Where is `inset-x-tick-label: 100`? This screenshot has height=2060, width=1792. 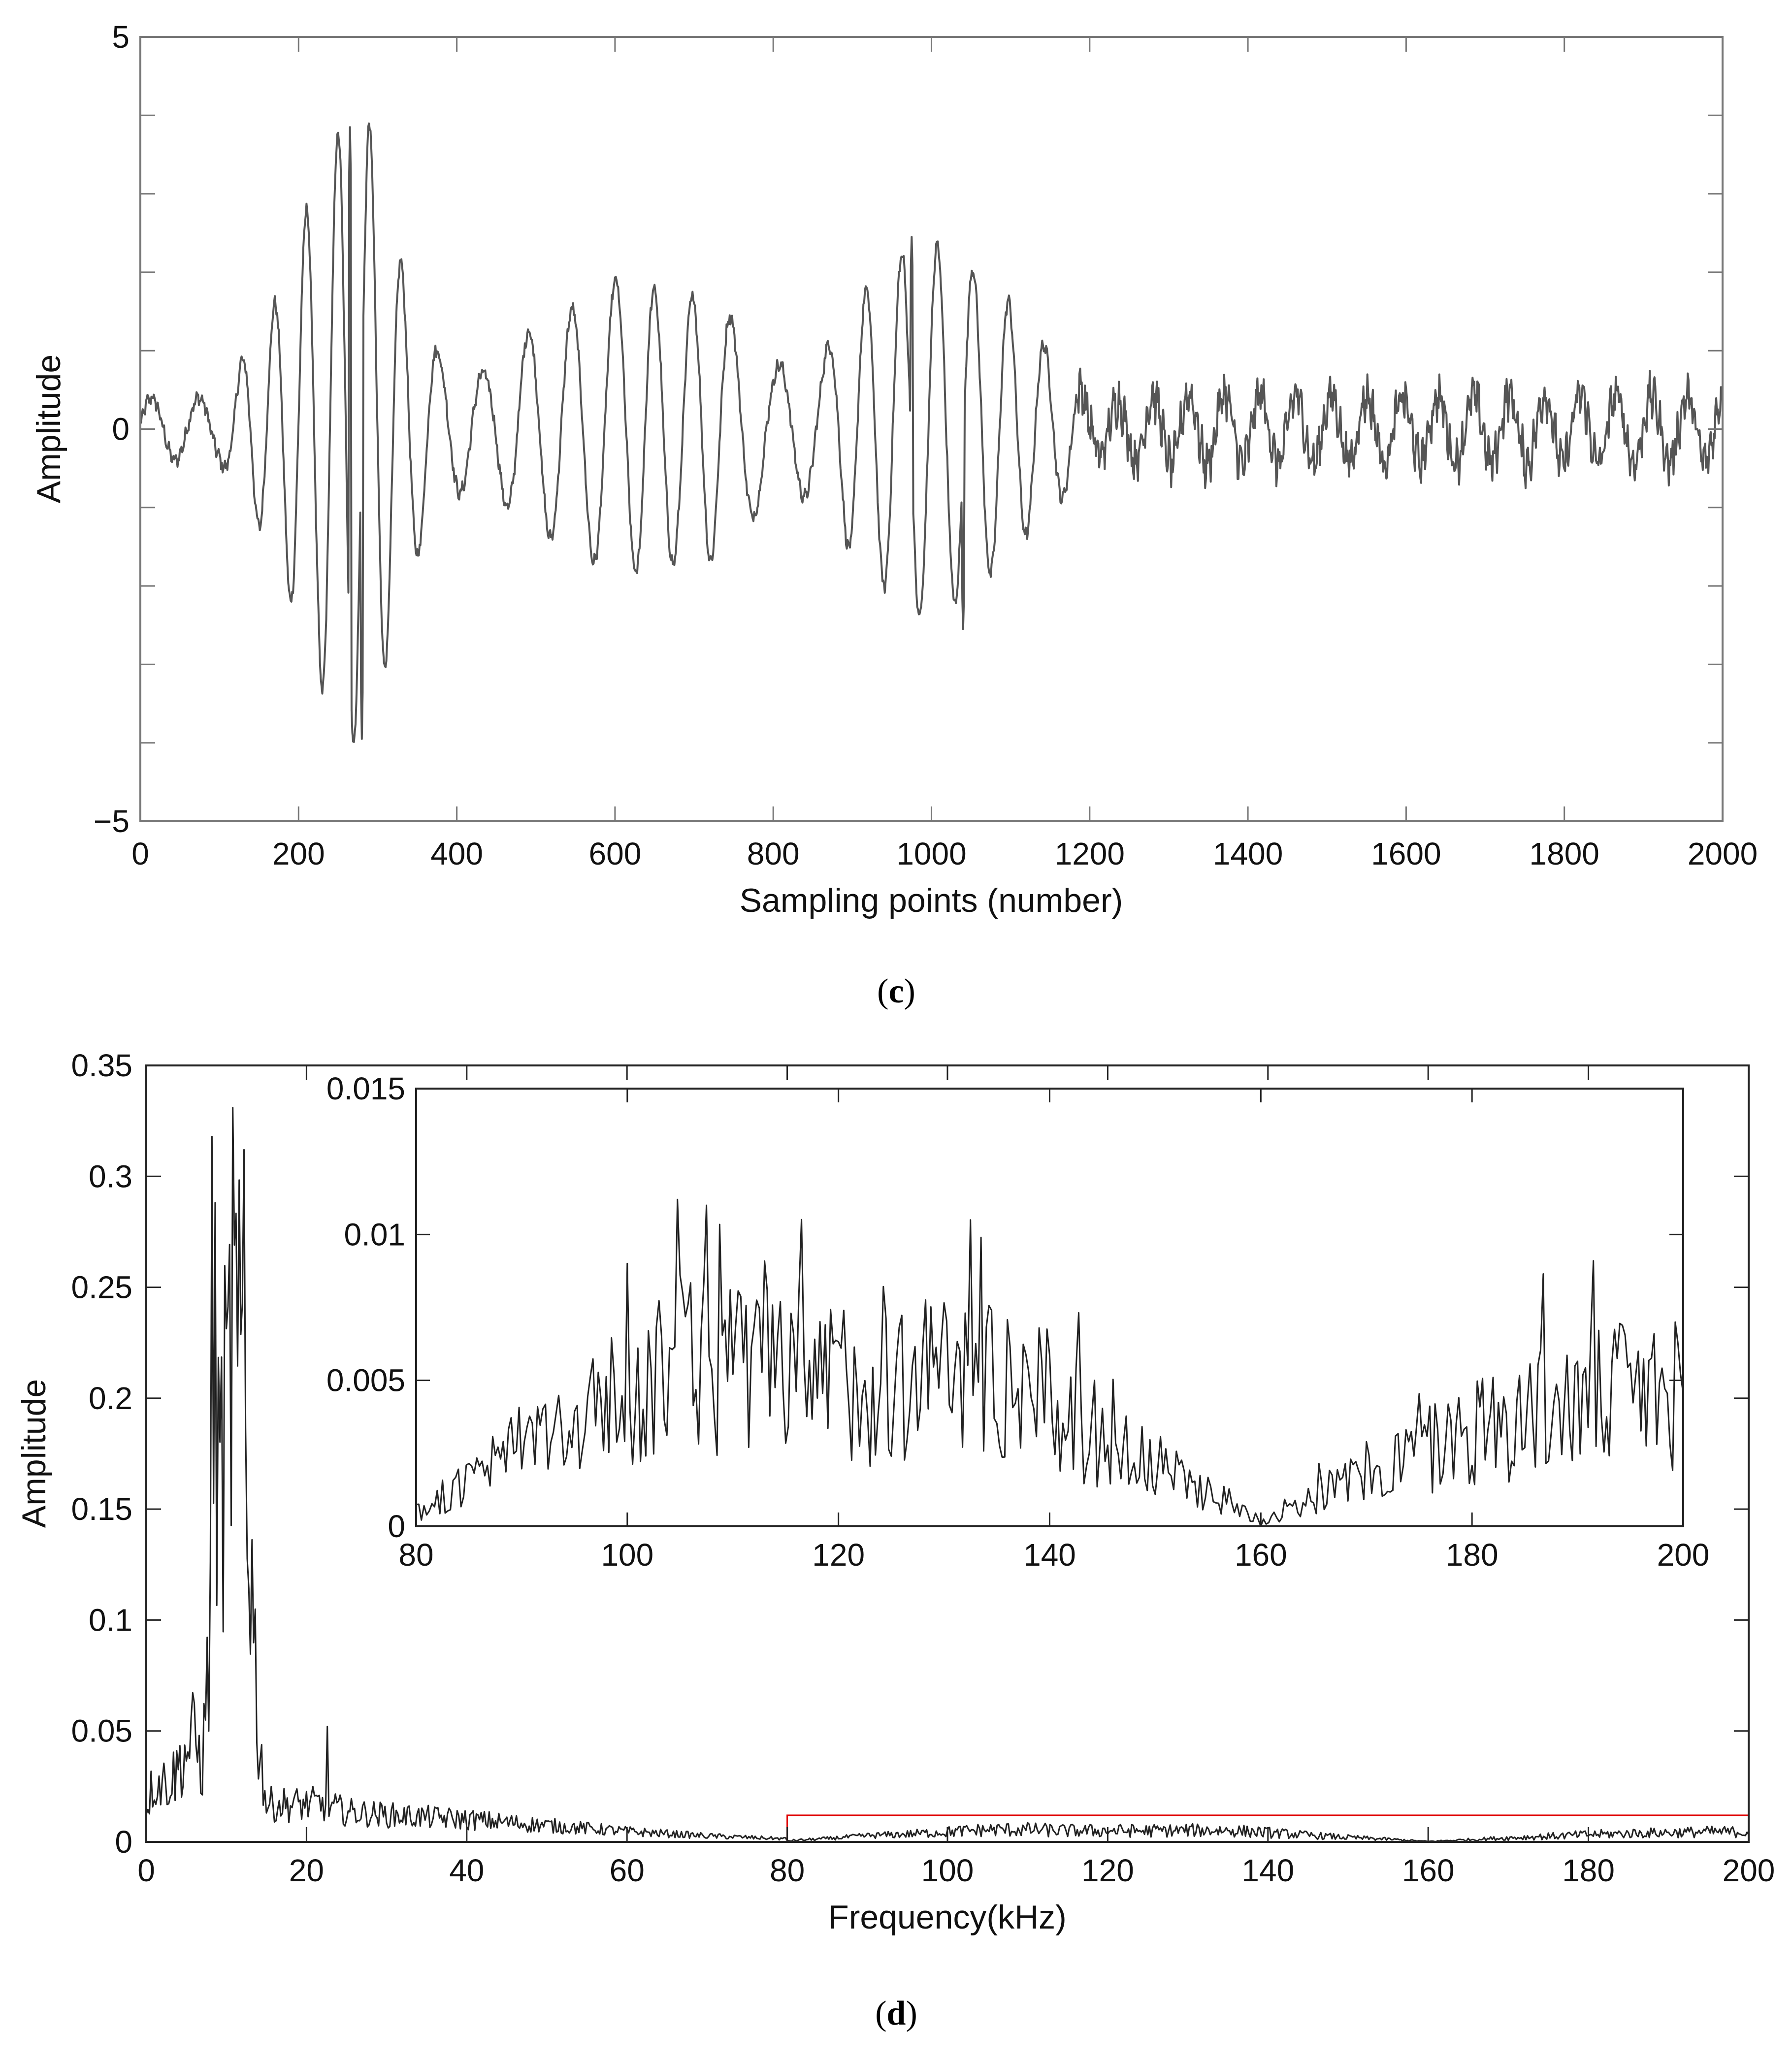 inset-x-tick-label: 100 is located at coordinates (627, 1555).